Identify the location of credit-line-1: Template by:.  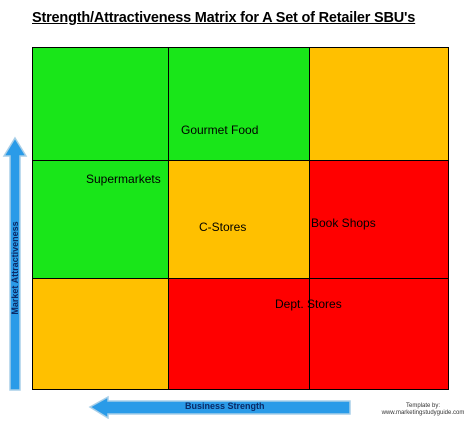
(423, 406).